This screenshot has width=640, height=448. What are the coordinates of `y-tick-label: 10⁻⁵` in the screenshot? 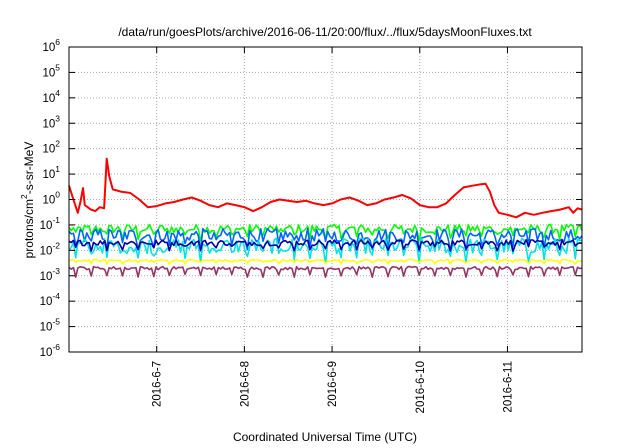 It's located at (50, 325).